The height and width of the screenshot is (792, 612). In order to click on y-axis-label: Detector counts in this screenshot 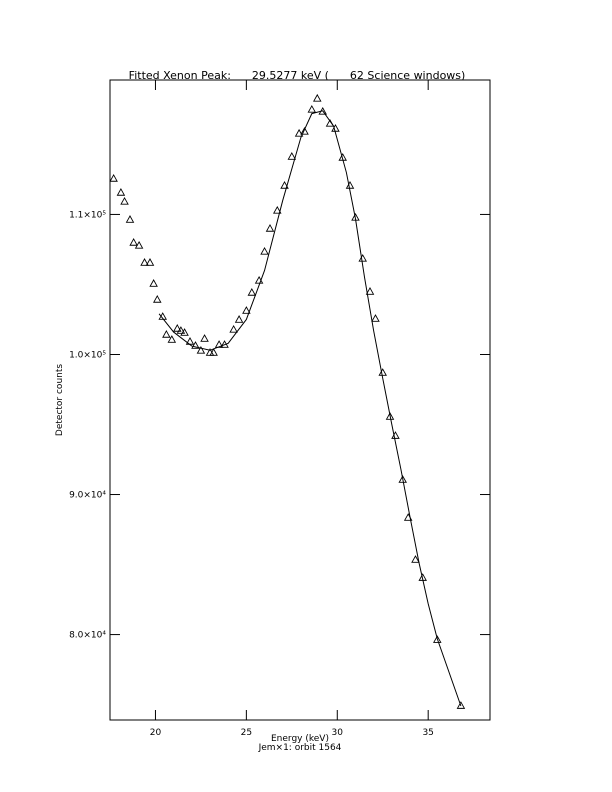, I will do `click(60, 400)`.